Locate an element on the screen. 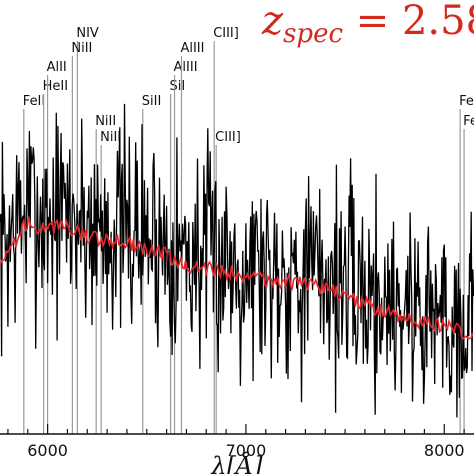  redshift-annotation: zspec = 2.58 is located at coordinates (367, 24).